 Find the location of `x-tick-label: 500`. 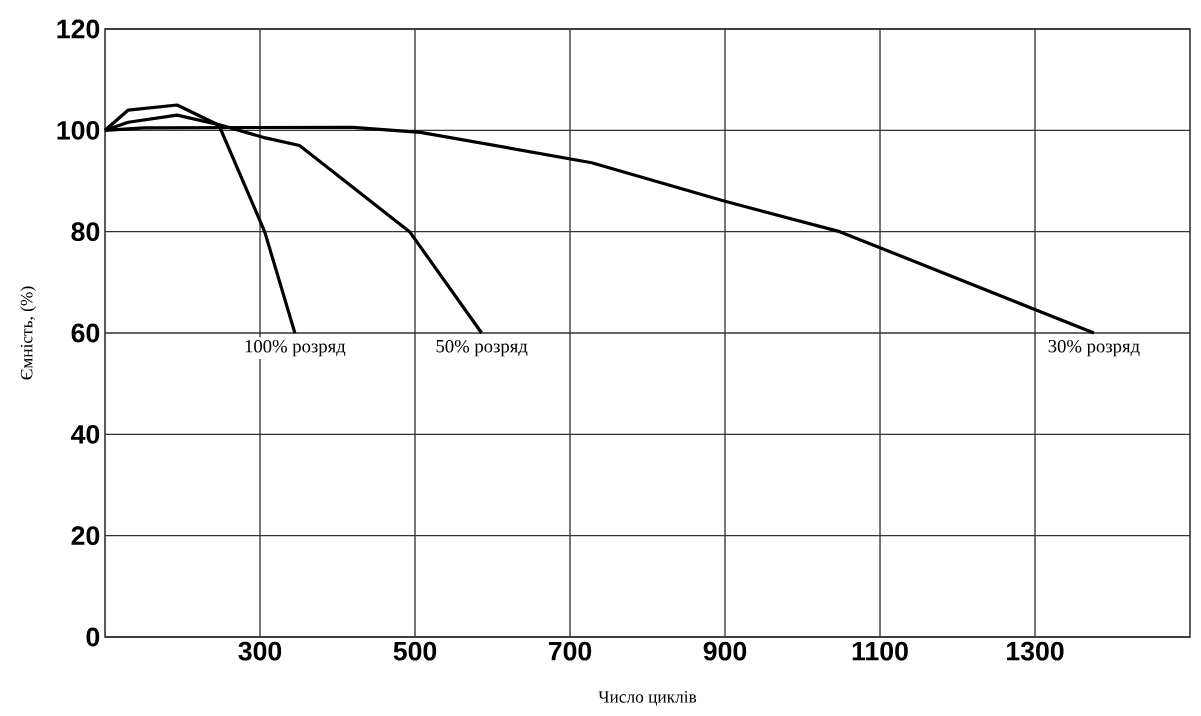

x-tick-label: 500 is located at coordinates (415, 651).